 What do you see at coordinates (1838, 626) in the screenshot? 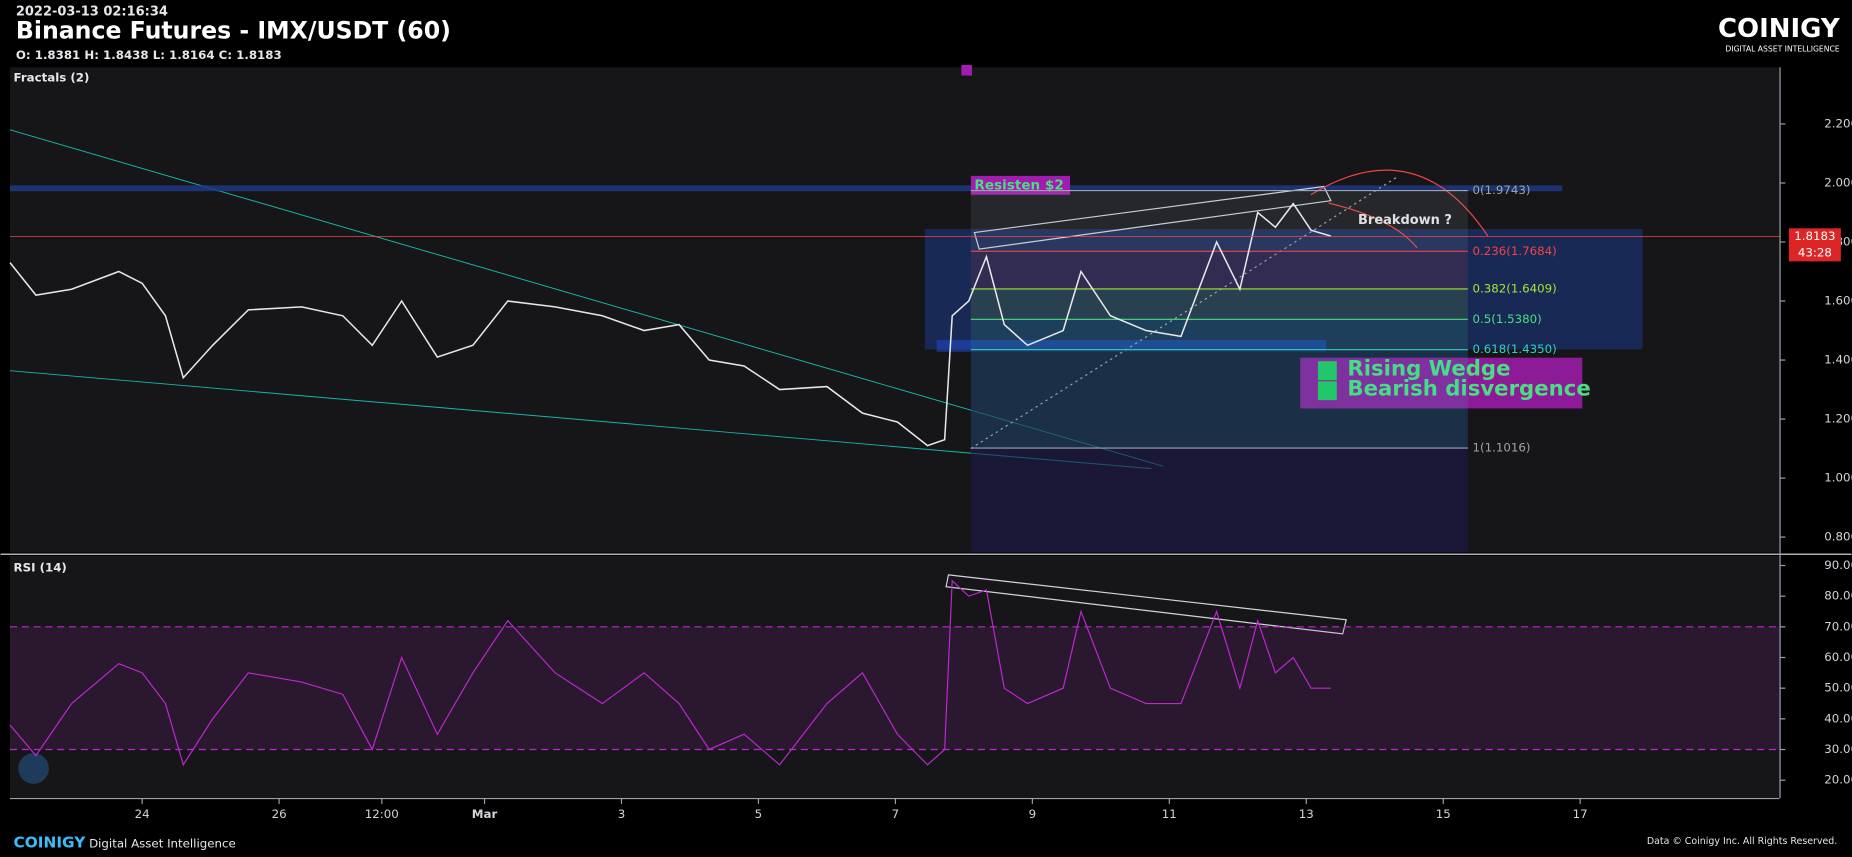
I see `y-tick-label: 70.0000` at bounding box center [1838, 626].